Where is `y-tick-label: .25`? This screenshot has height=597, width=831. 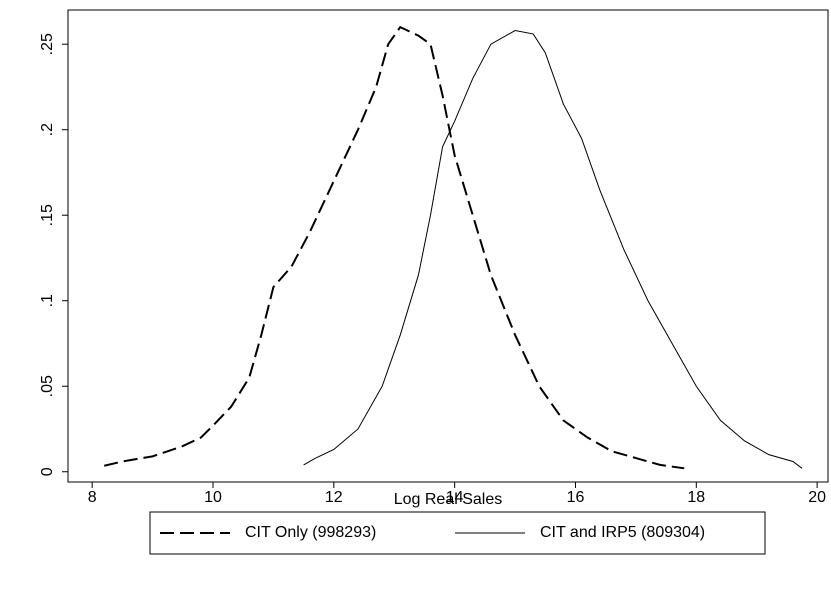
y-tick-label: .25 is located at coordinates (47, 44).